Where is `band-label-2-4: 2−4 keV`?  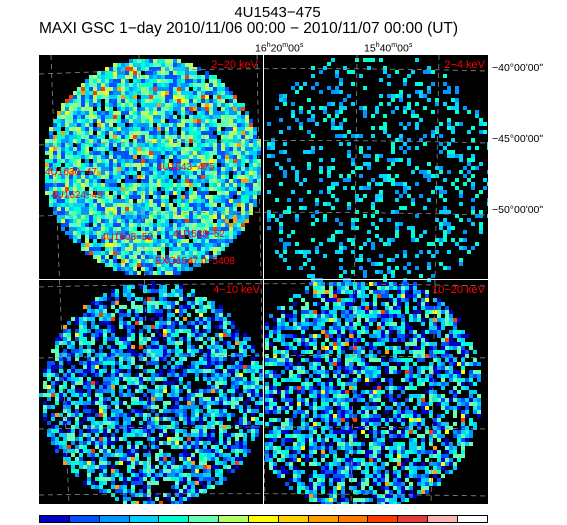 band-label-2-4: 2−4 keV is located at coordinates (464, 65).